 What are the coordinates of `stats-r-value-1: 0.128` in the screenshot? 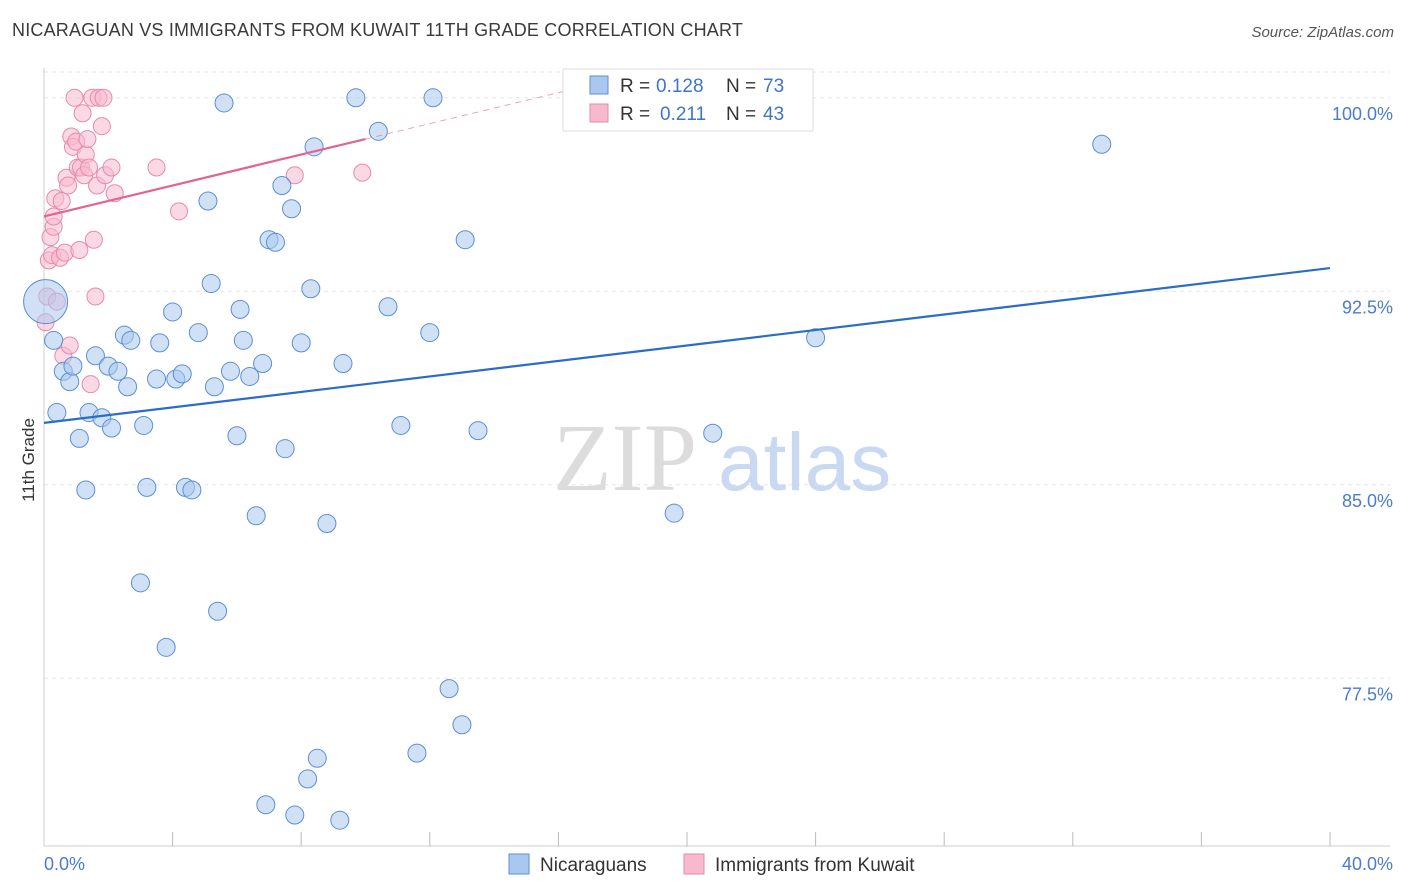 It's located at (680, 86).